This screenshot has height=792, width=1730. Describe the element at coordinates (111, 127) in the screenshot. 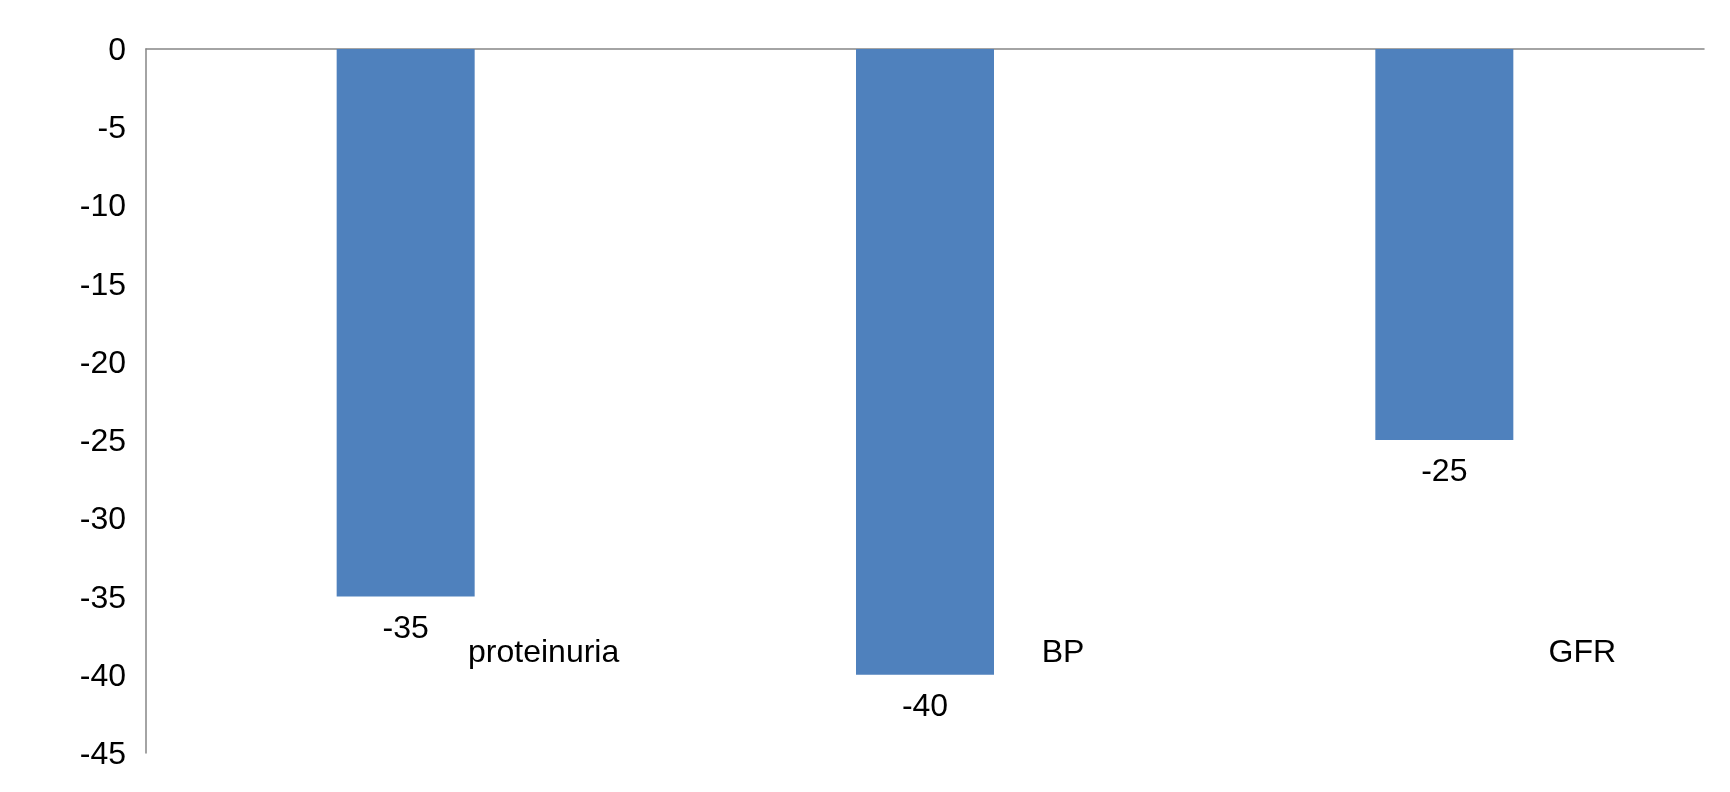

I see `y-tick-label: -5` at that location.